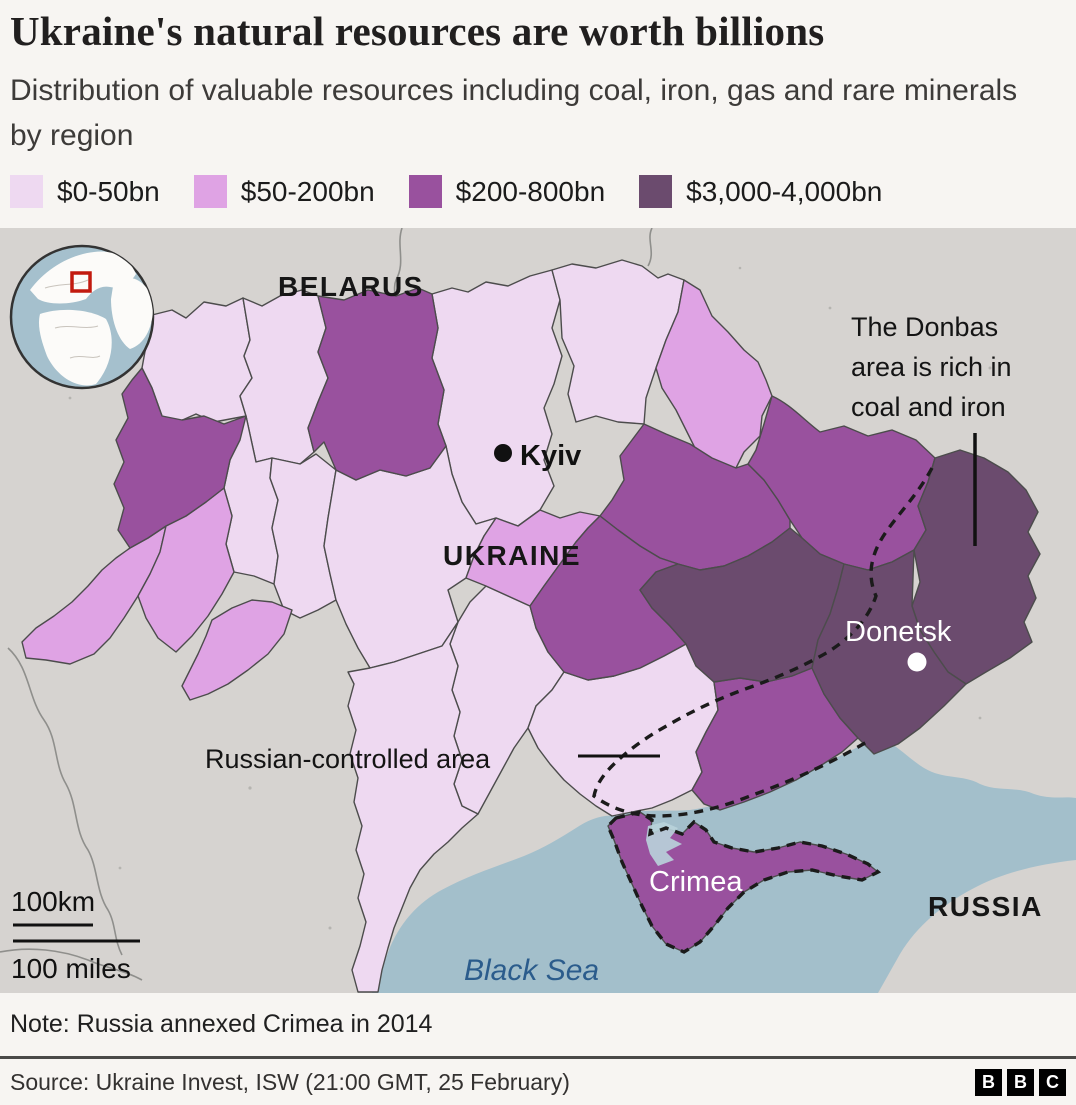 The image size is (1076, 1105). Describe the element at coordinates (931, 367) in the screenshot. I see `donbas-annotation-line2: area is rich in` at that location.